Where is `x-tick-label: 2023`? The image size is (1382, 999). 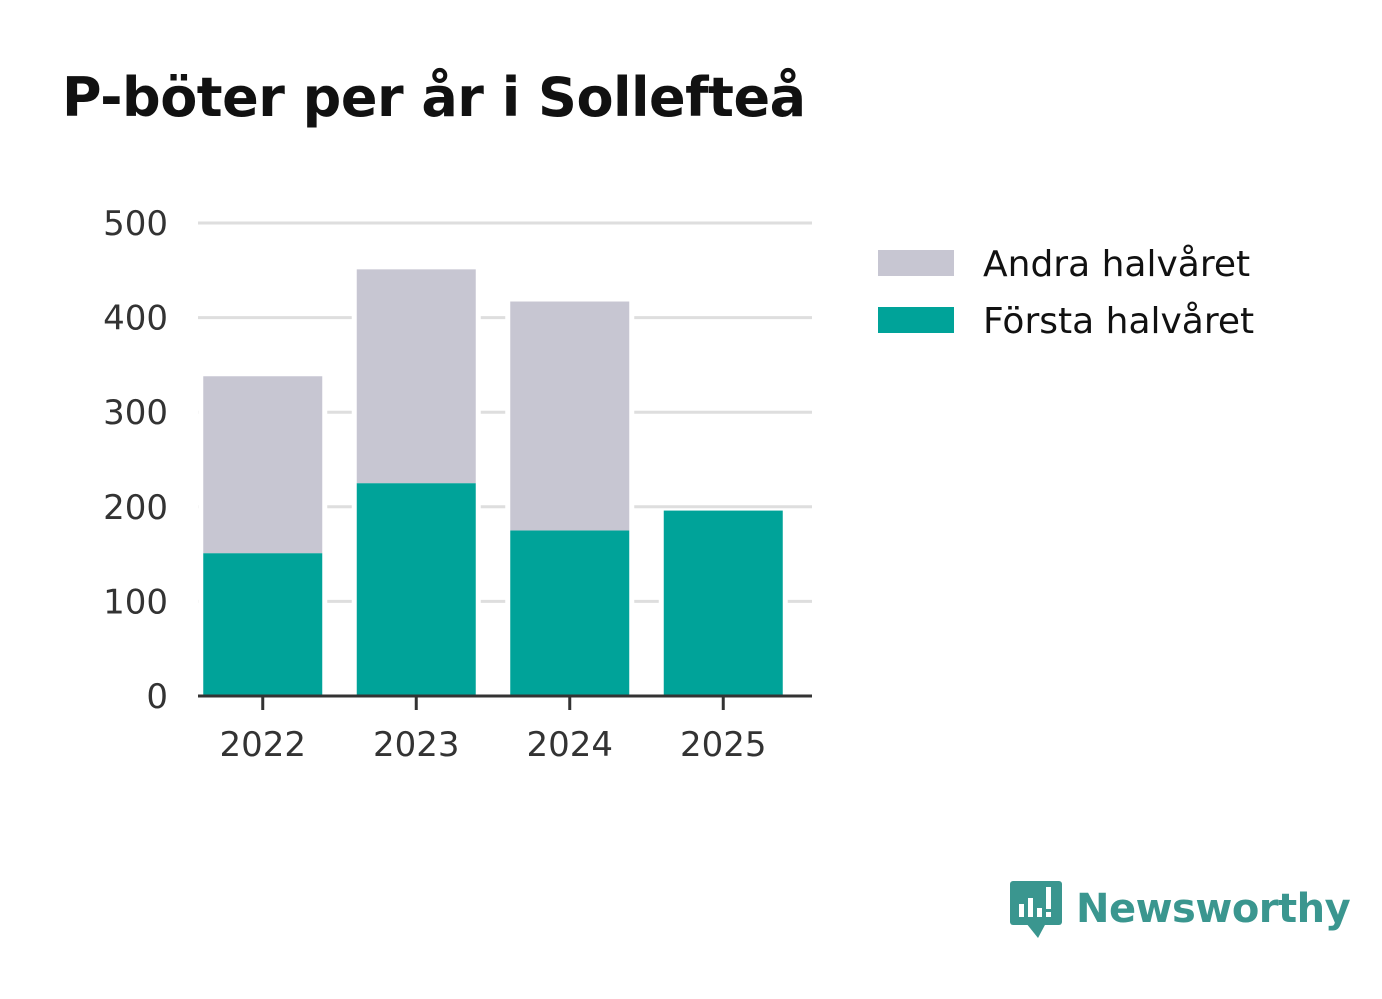
x-tick-label: 2023 is located at coordinates (416, 745).